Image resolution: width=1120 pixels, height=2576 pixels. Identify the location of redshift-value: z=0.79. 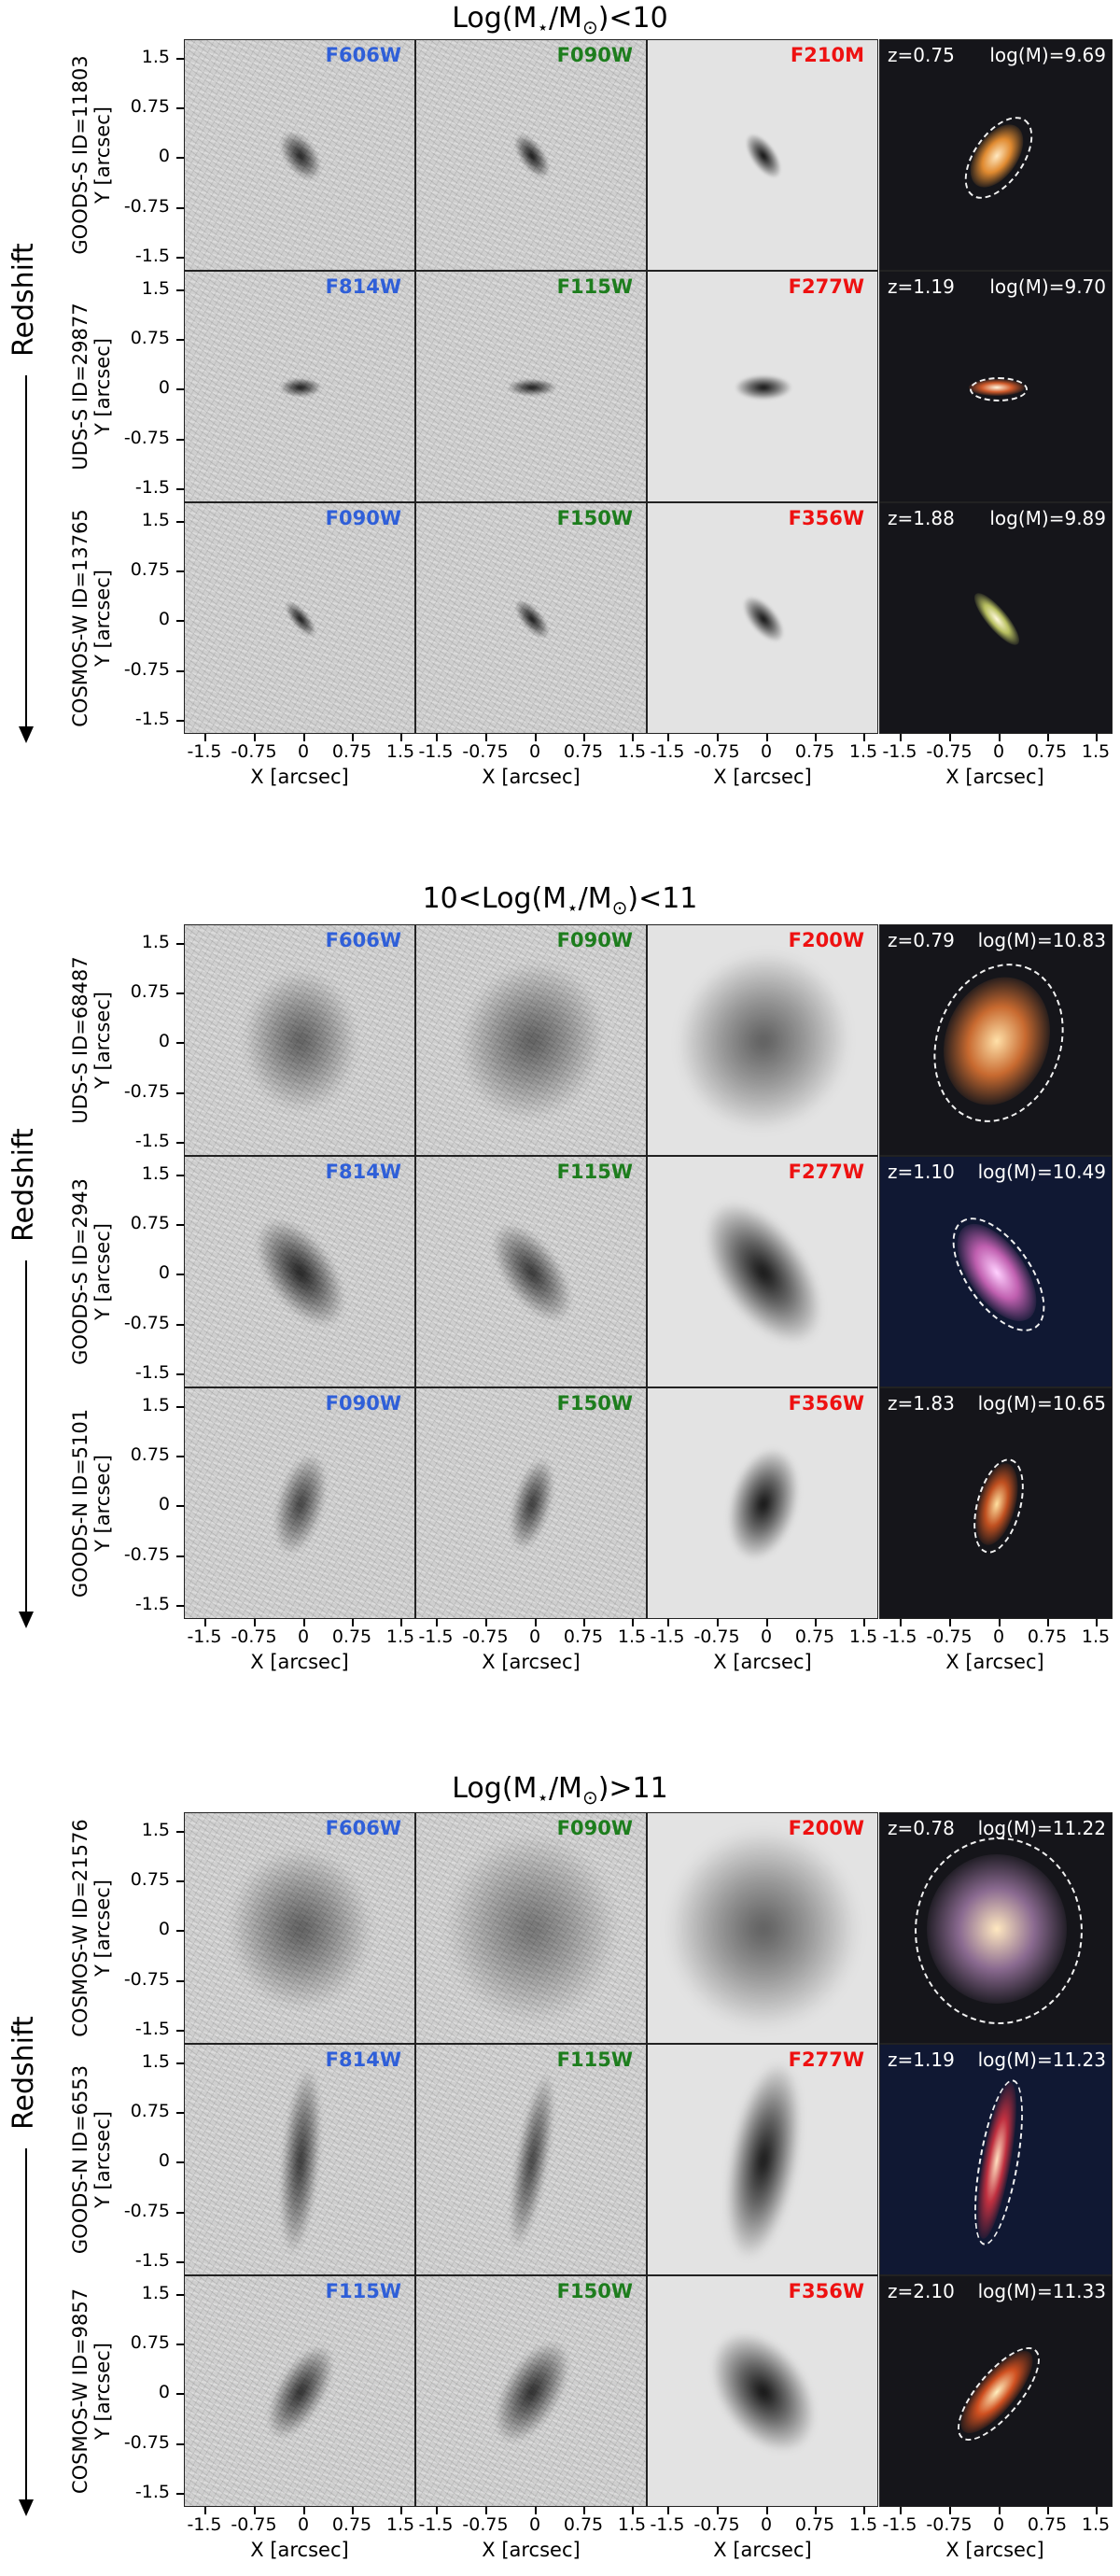
(921, 940).